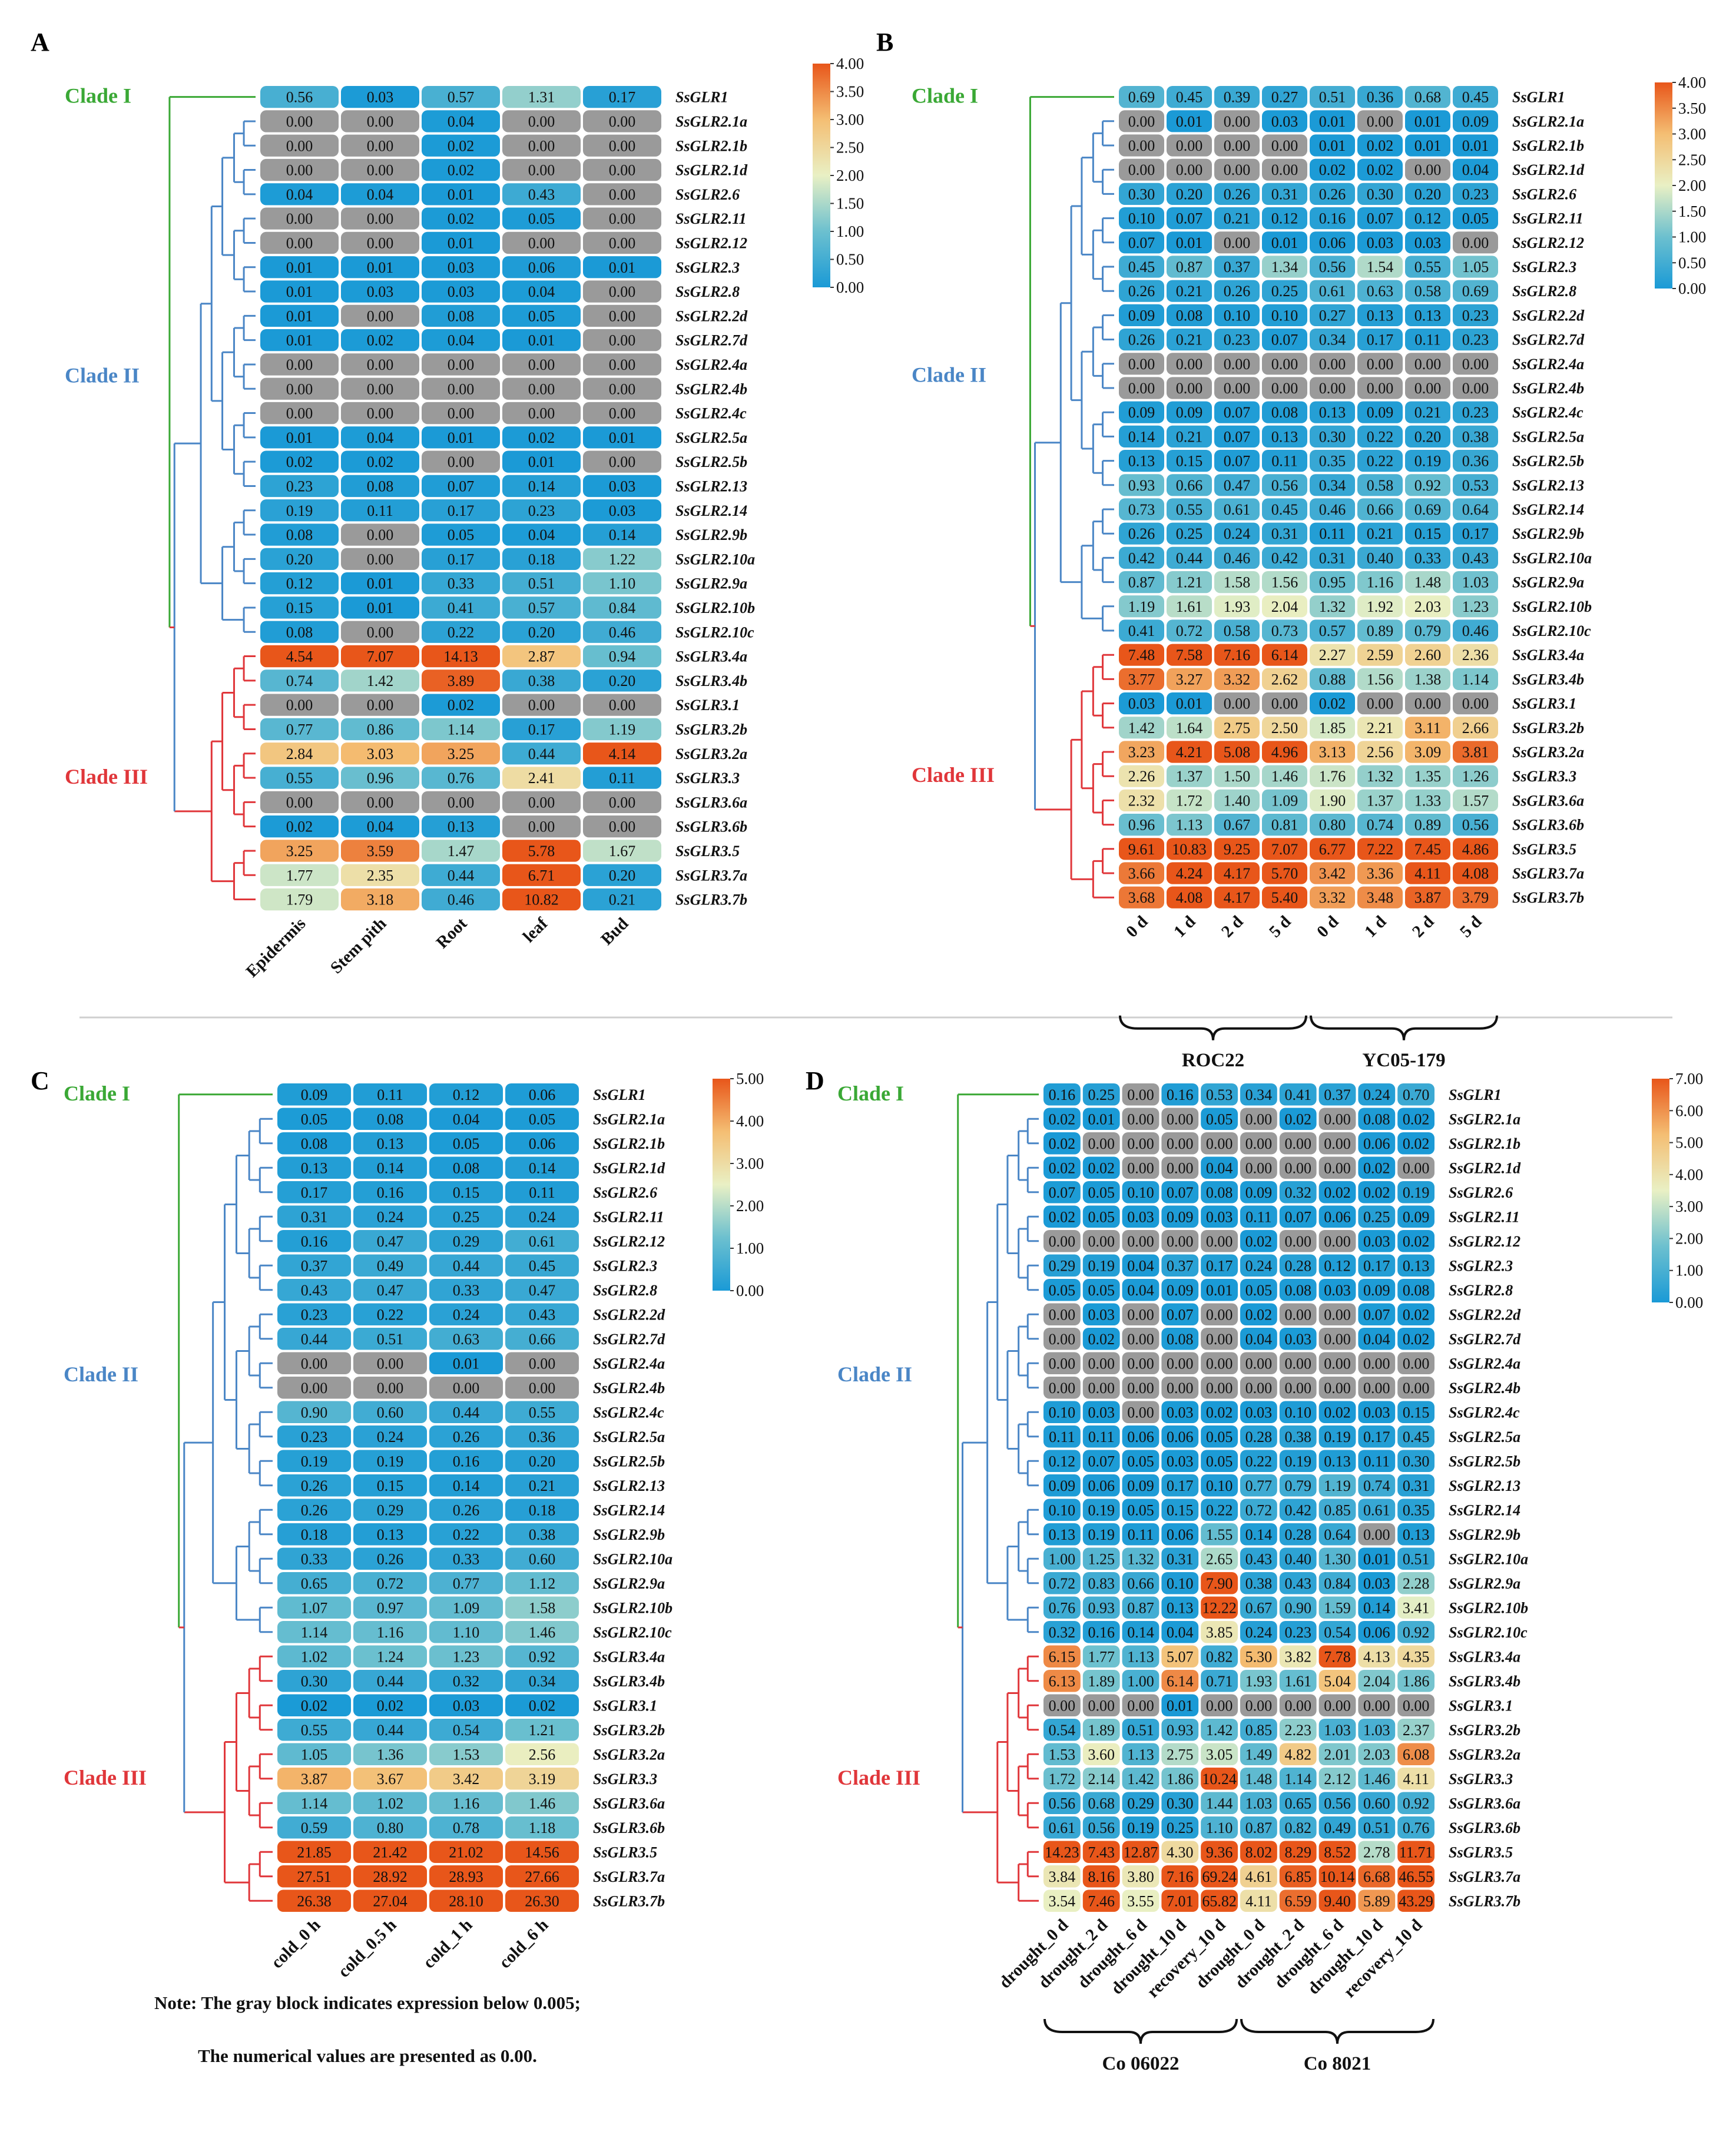 This screenshot has height=2135, width=1736. Describe the element at coordinates (1380, 776) in the screenshot. I see `cell-value: 1.32` at that location.